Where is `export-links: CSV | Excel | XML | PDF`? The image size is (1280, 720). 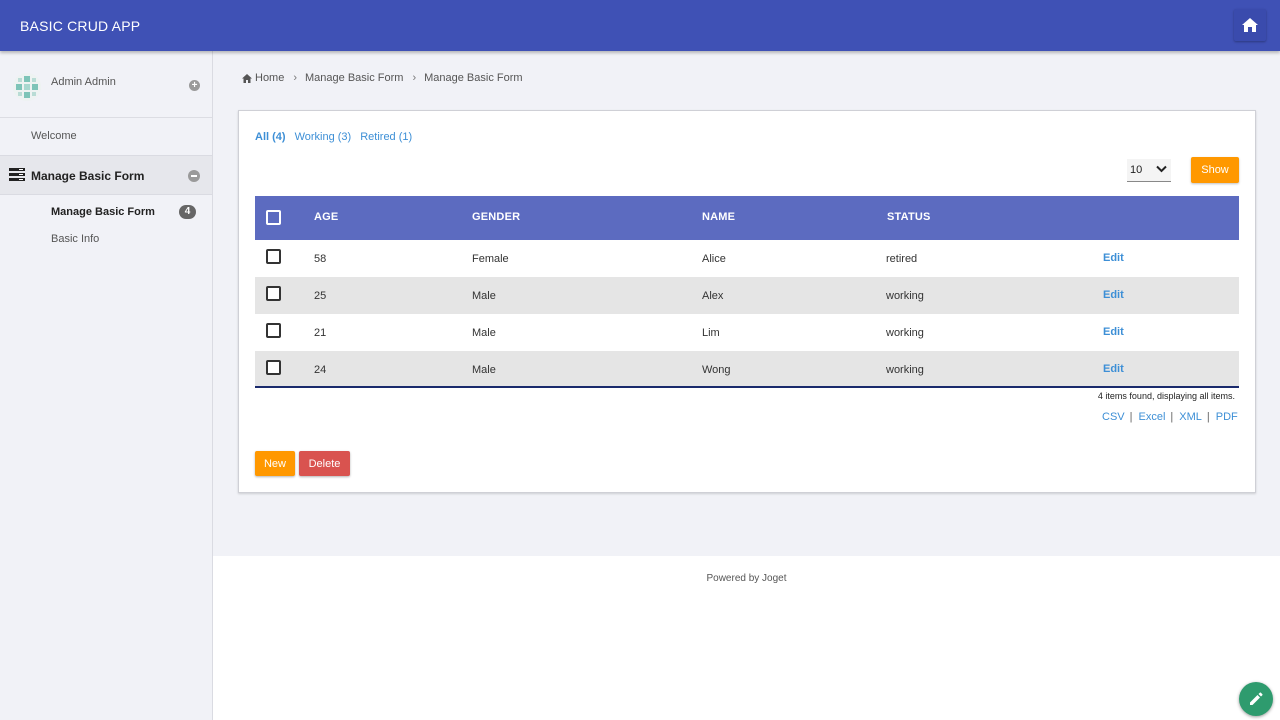
export-links: CSV | Excel | XML | PDF is located at coordinates (1170, 417).